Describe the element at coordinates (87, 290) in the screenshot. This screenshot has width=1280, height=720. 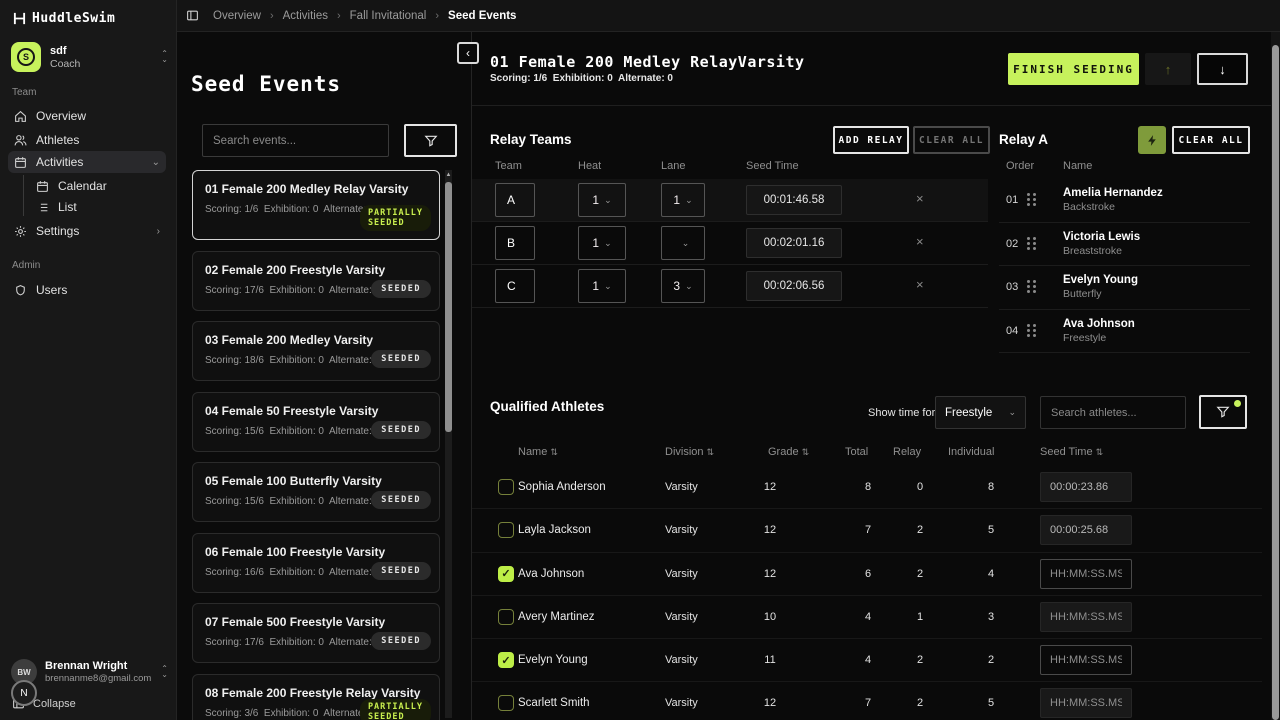
I see `sidebar-item-users: Users` at that location.